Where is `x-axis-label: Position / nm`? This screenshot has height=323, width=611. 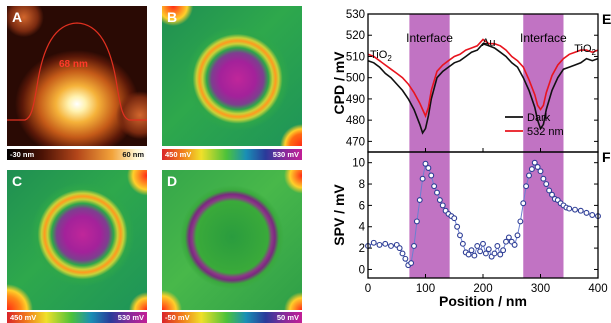 x-axis-label: Position / nm is located at coordinates (483, 301).